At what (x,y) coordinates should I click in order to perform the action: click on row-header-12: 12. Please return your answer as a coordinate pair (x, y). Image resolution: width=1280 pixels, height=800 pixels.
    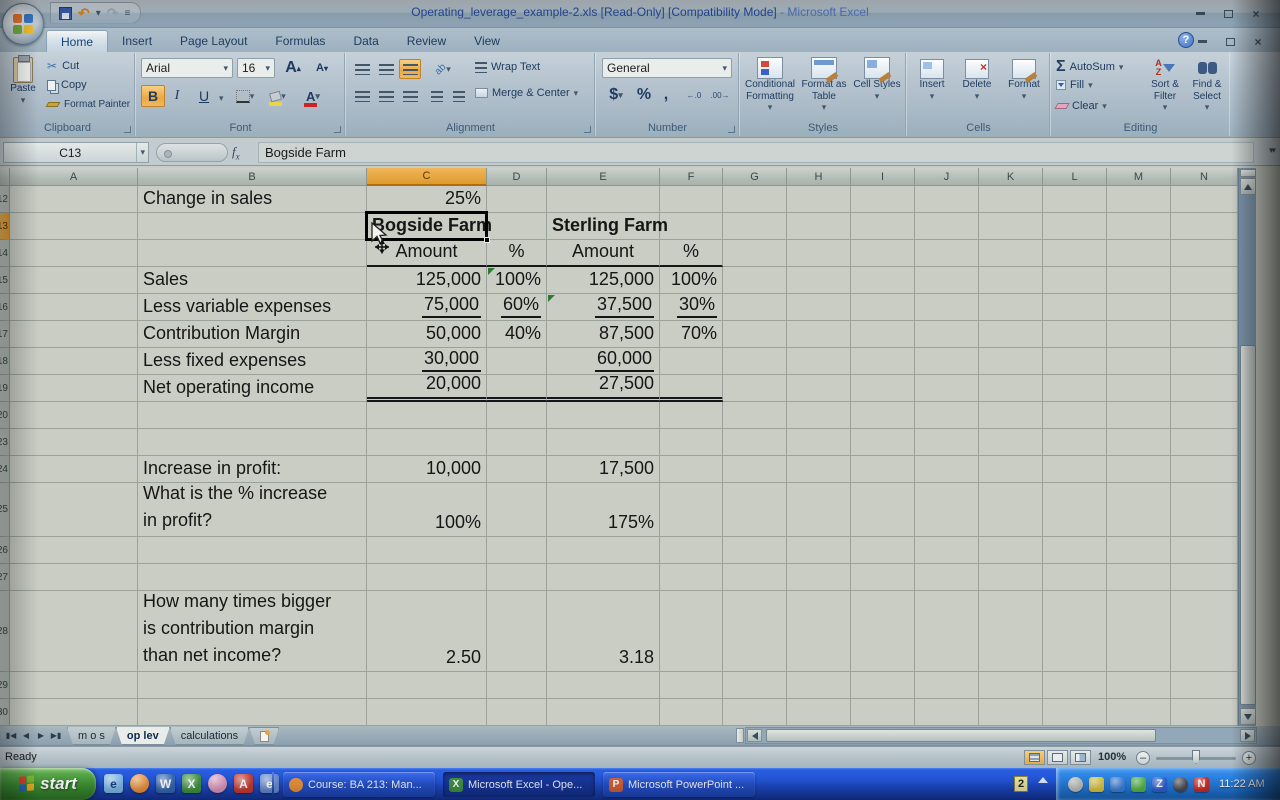
    Looking at the image, I should click on (5, 199).